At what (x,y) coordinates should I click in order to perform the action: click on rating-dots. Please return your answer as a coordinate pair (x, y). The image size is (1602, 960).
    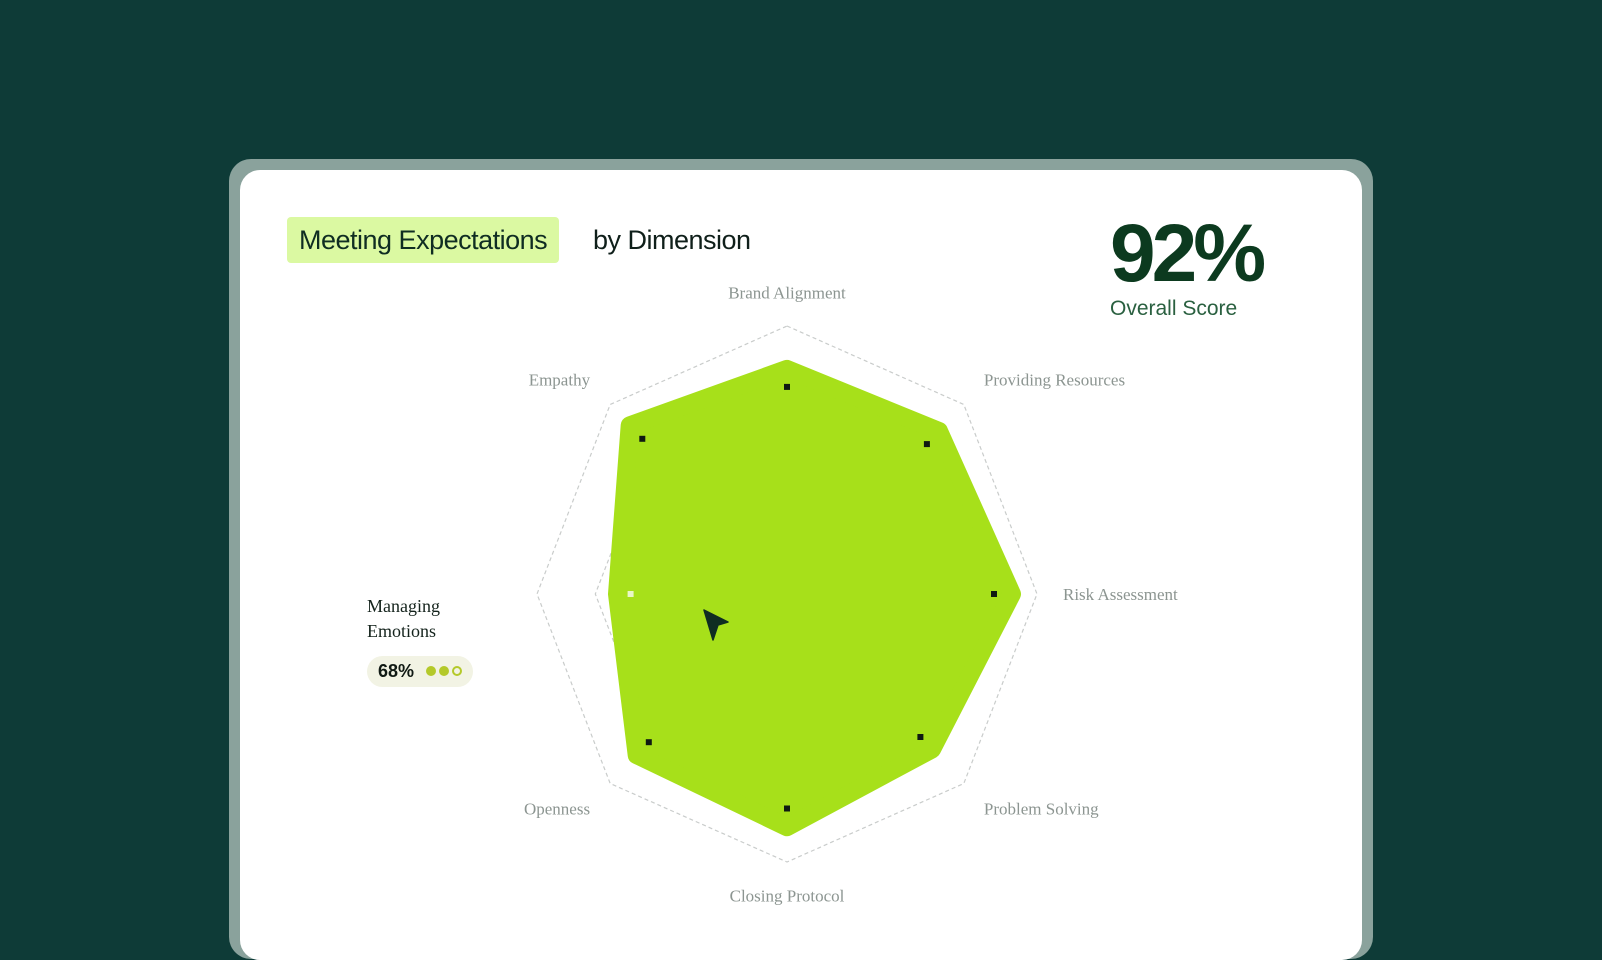
    Looking at the image, I should click on (444, 672).